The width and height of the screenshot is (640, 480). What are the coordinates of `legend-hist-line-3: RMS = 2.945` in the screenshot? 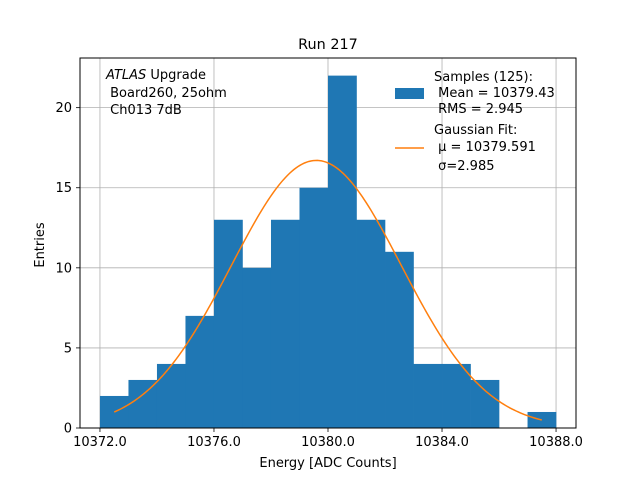 It's located at (478, 109).